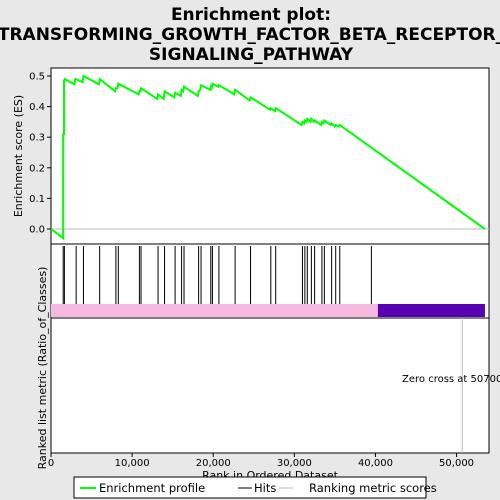 The image size is (500, 500). I want to click on legend-profile-label: Enrichment profile, so click(152, 488).